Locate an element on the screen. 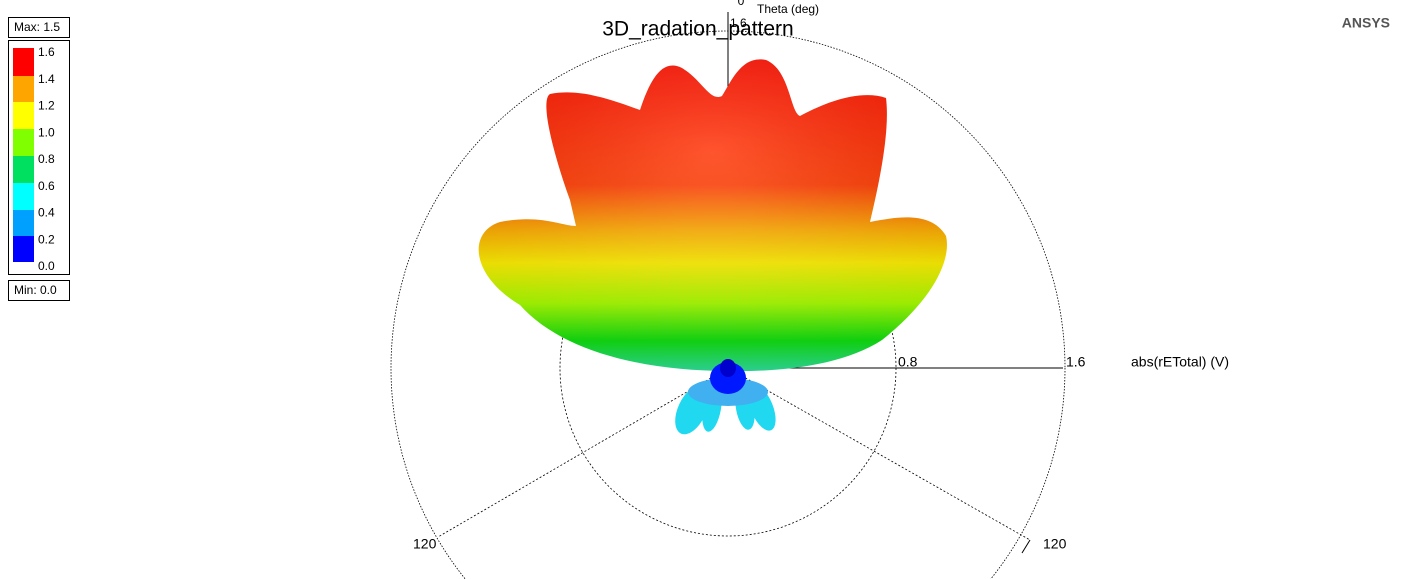 The width and height of the screenshot is (1402, 579). legend-label: 0.8 is located at coordinates (46, 159).